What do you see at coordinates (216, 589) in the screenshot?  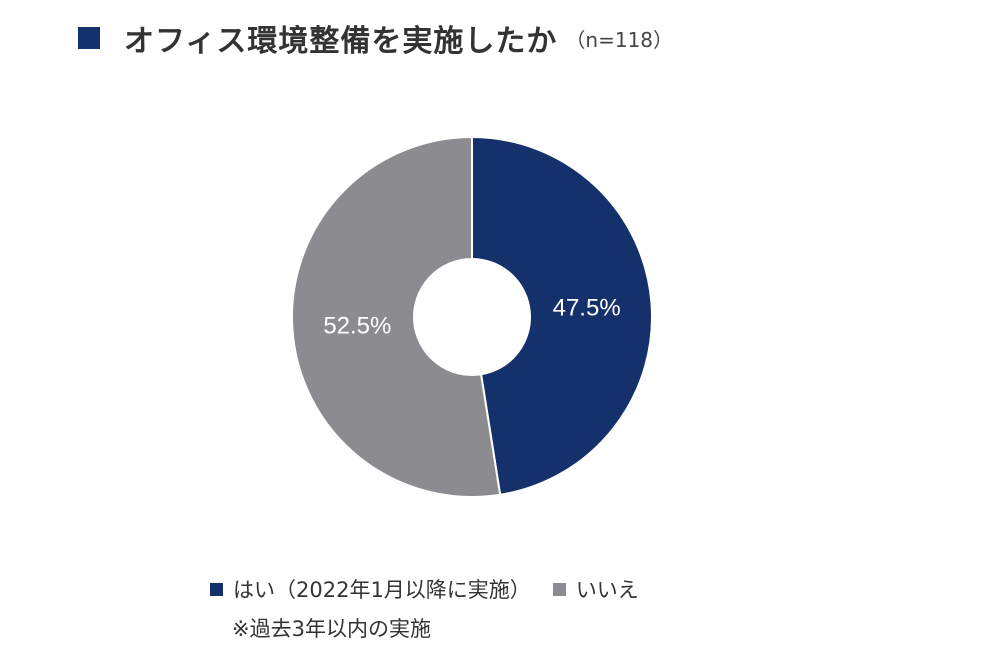 I see `legend-swatch-yes` at bounding box center [216, 589].